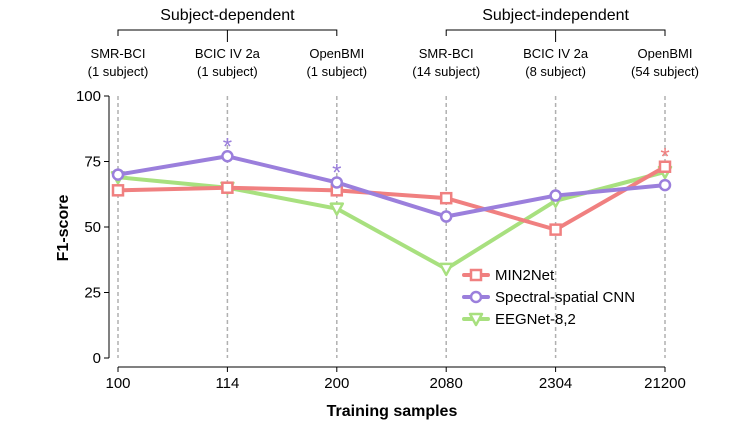  Describe the element at coordinates (555, 71) in the screenshot. I see `dataset-subjects-label: (8 subject)` at that location.